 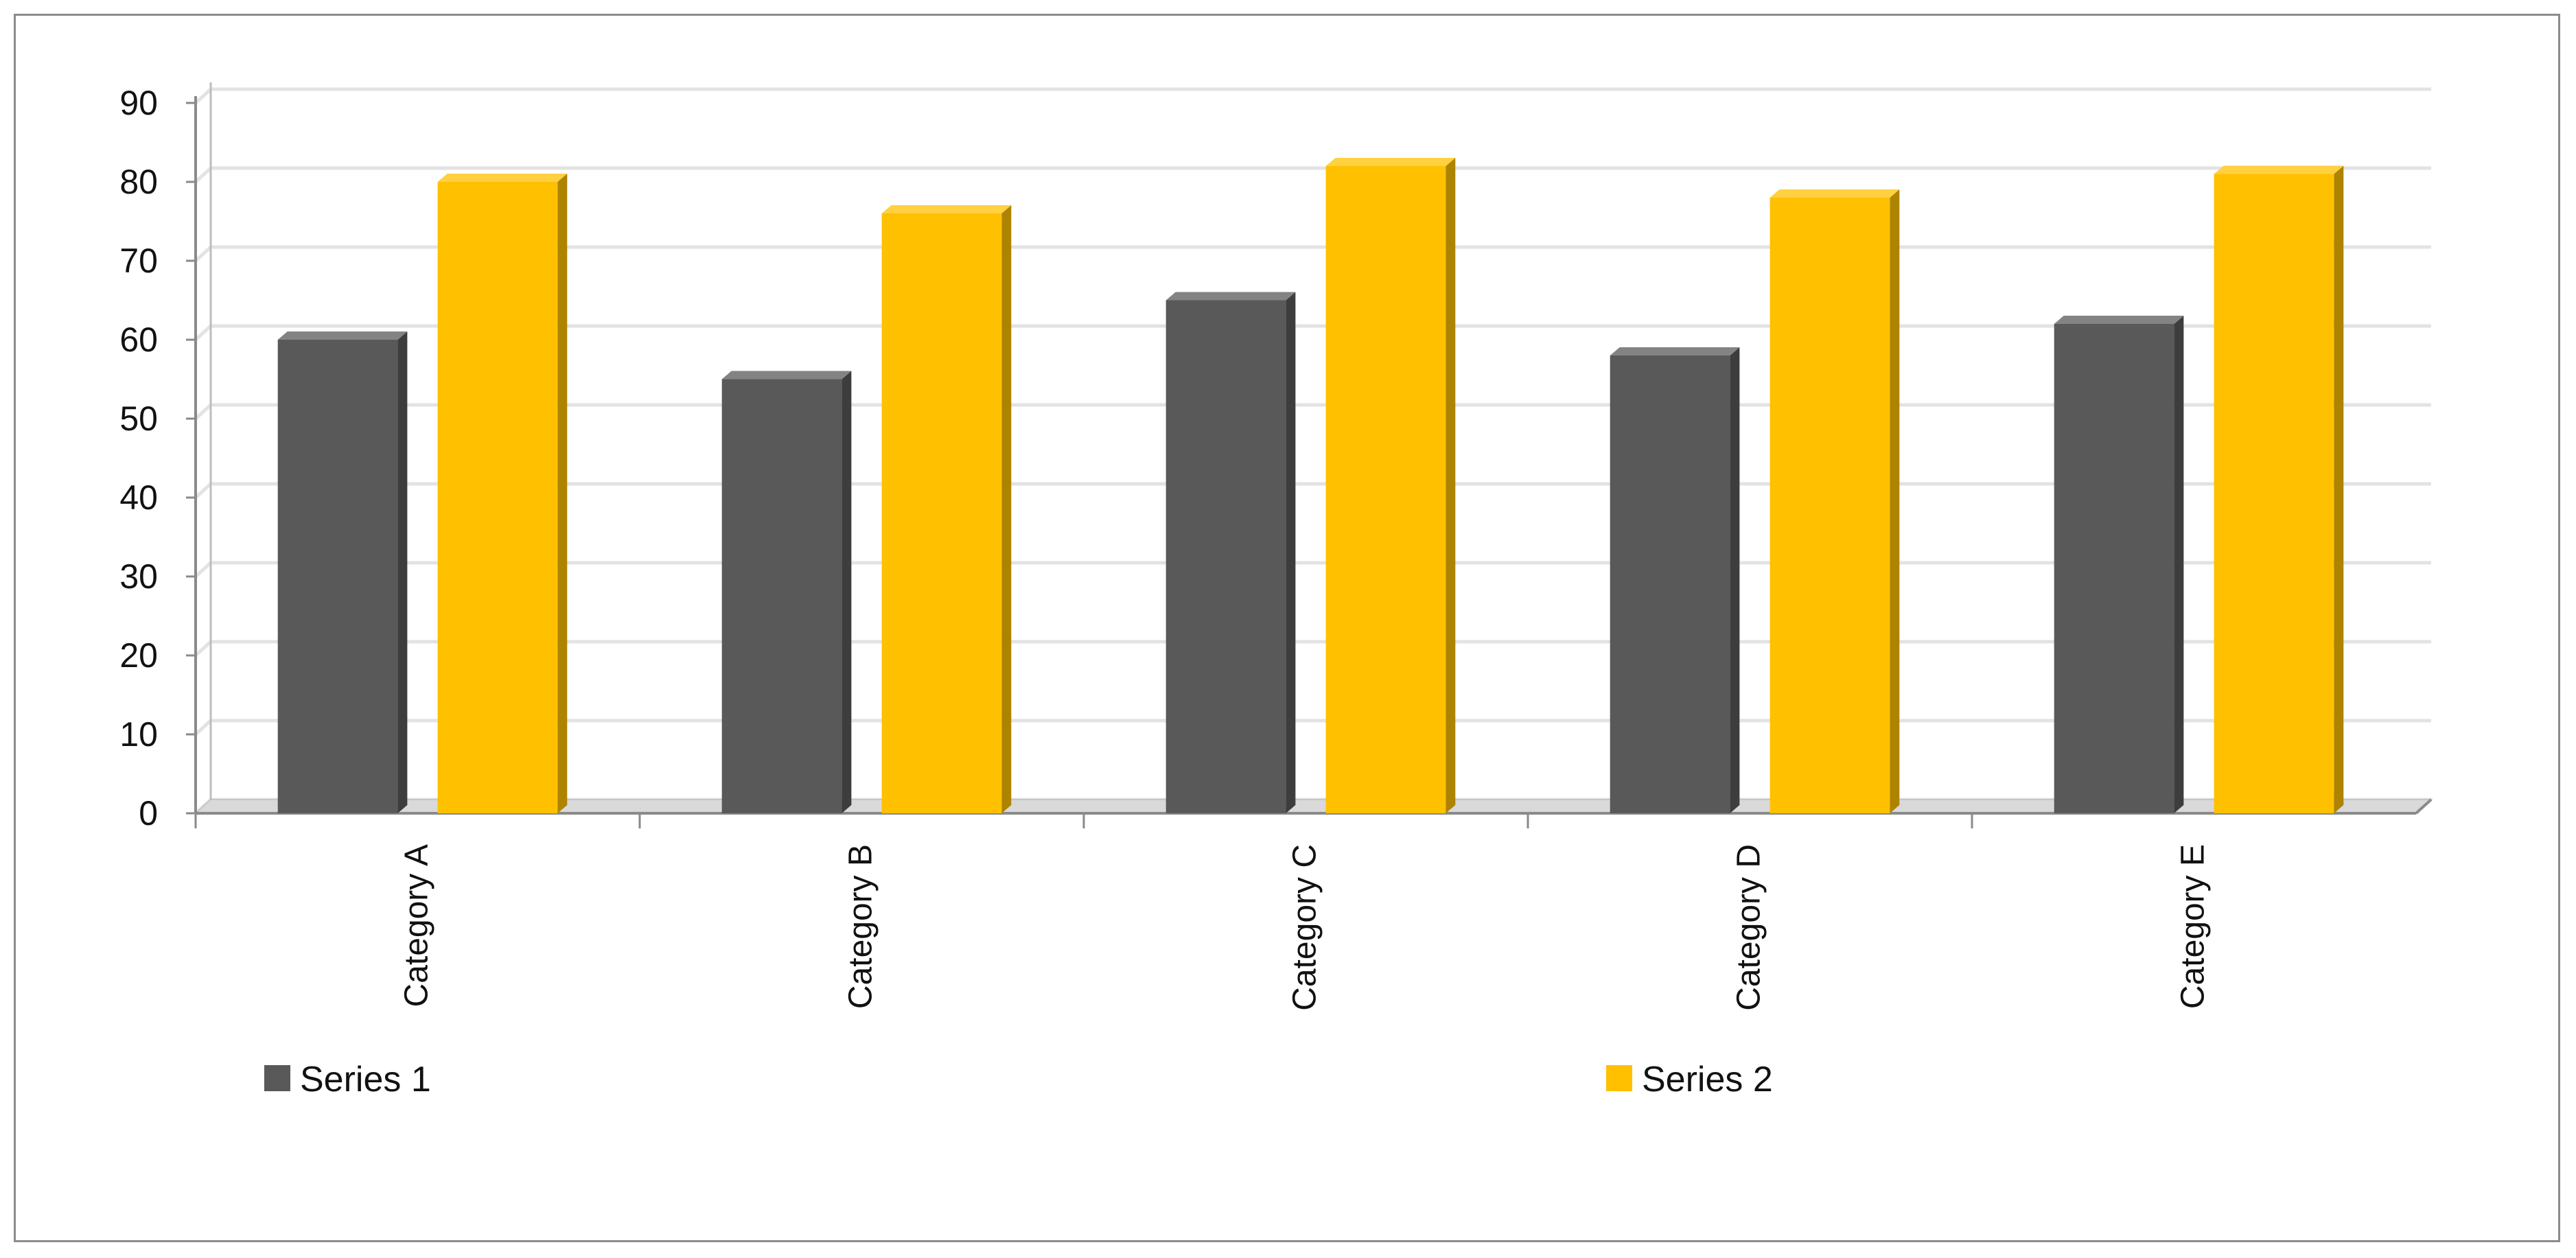 I want to click on y-tick-label: 50, so click(x=138, y=419).